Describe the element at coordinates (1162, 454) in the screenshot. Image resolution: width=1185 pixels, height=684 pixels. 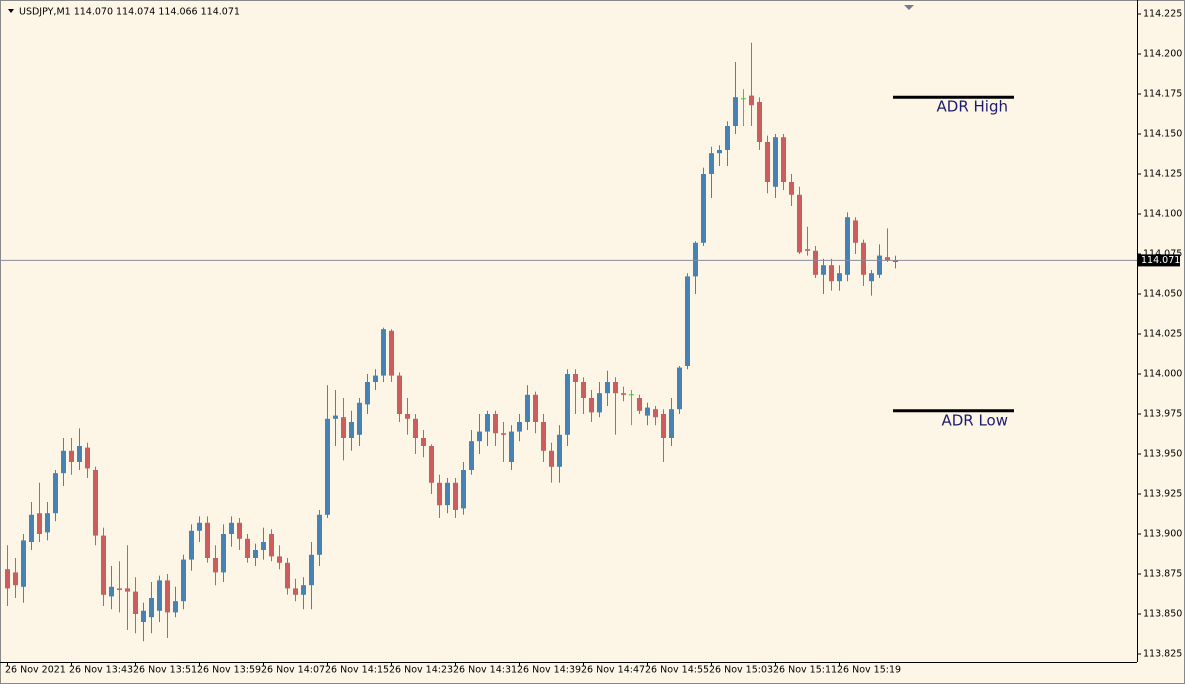
I see `y-tick-label: 113.950` at that location.